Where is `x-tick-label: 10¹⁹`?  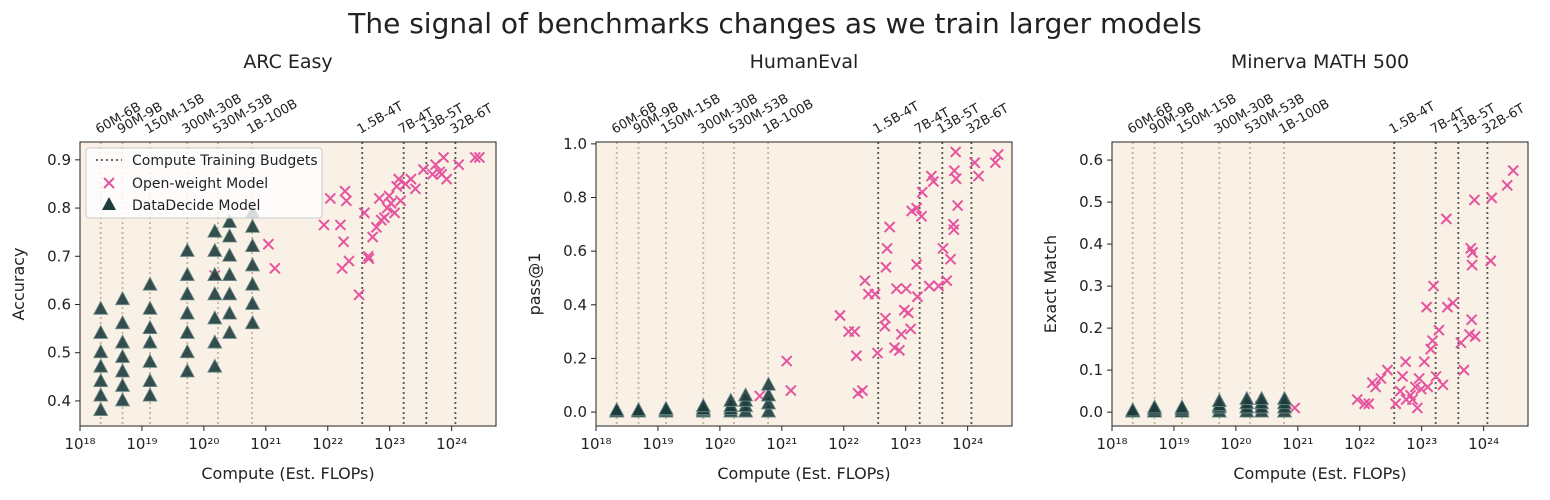 x-tick-label: 10¹⁹ is located at coordinates (657, 444).